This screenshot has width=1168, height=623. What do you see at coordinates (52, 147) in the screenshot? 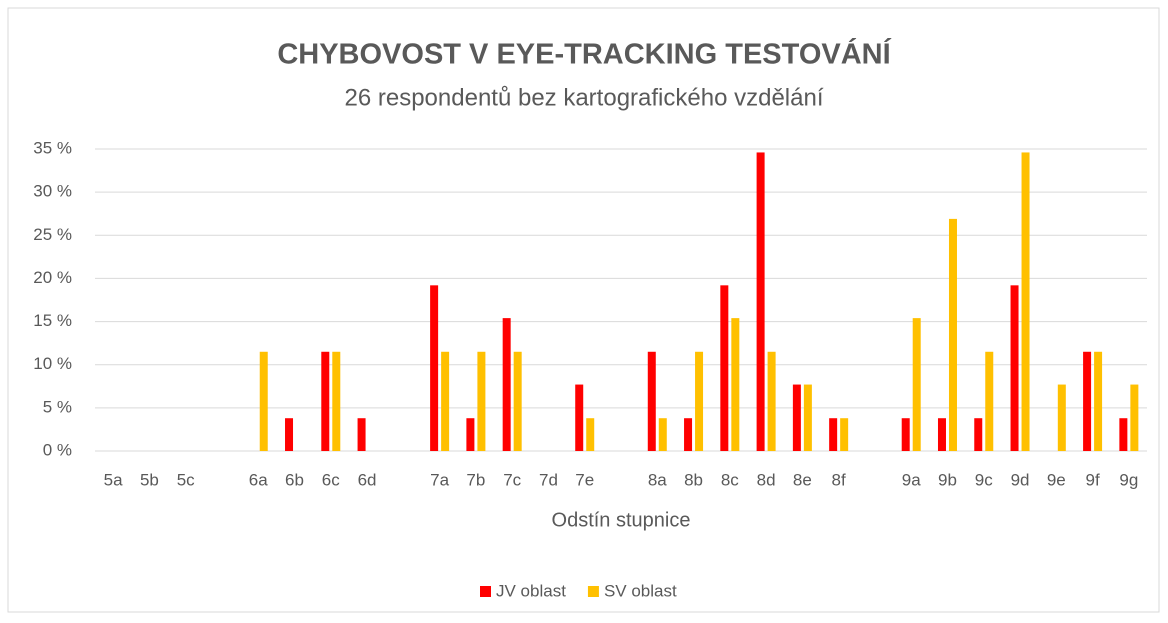
I see `y-tick-label: 35 %` at bounding box center [52, 147].